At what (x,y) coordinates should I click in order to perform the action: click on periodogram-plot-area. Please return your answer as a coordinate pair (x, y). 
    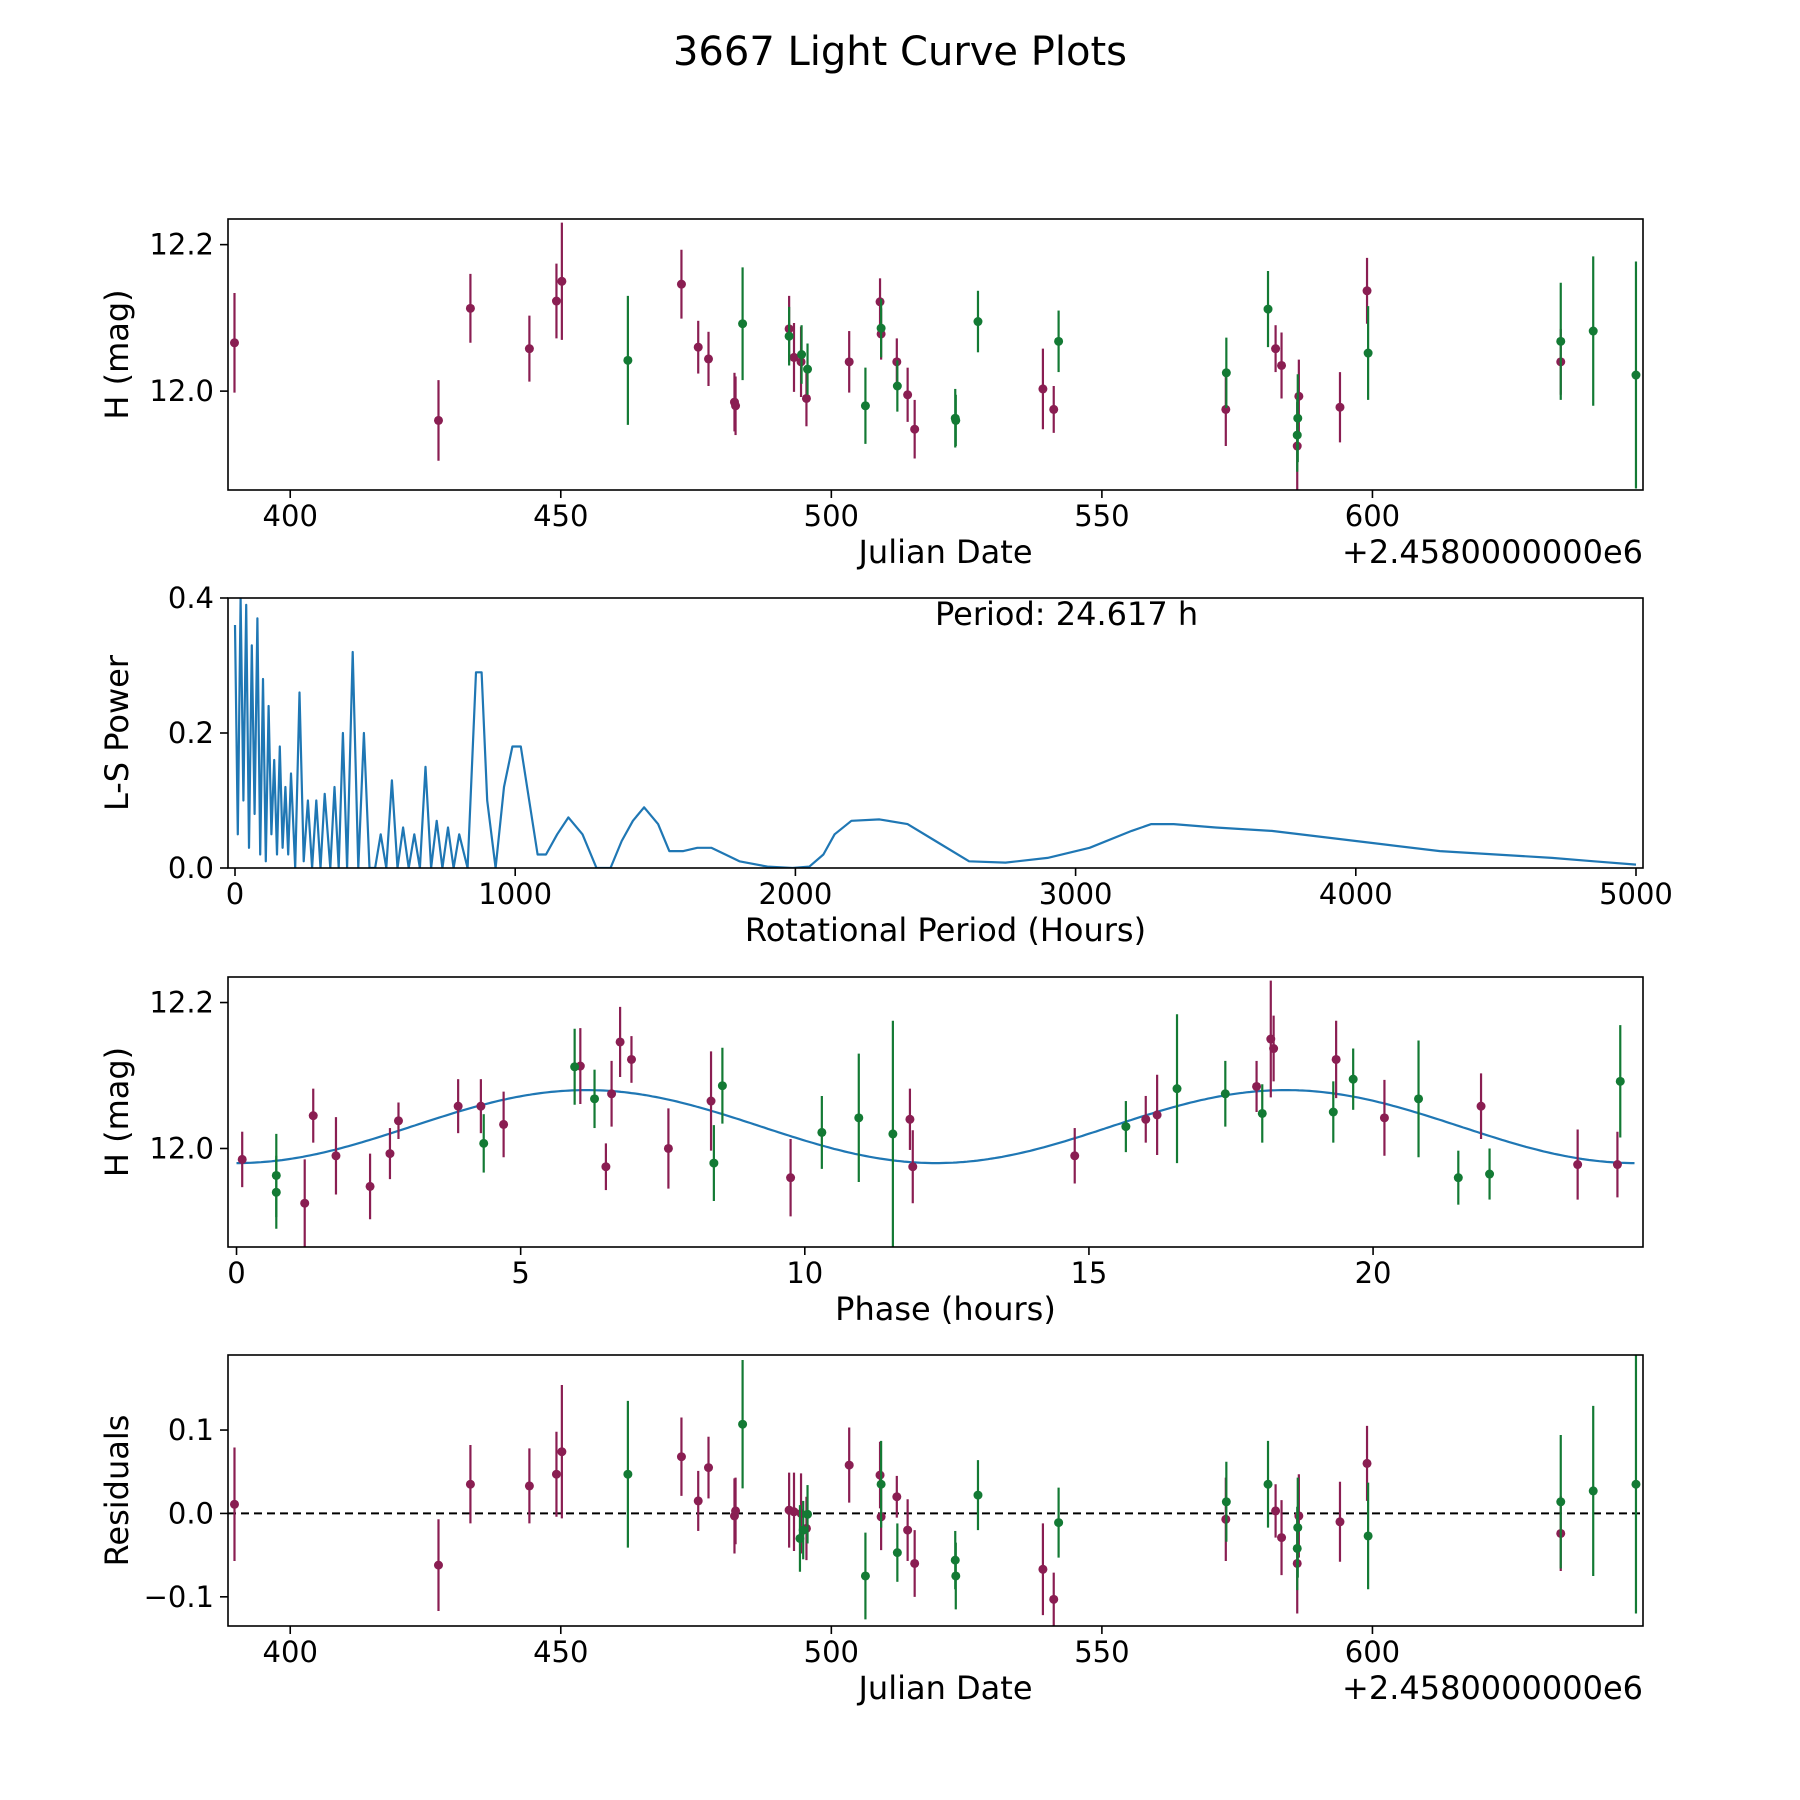
    Looking at the image, I should click on (935, 733).